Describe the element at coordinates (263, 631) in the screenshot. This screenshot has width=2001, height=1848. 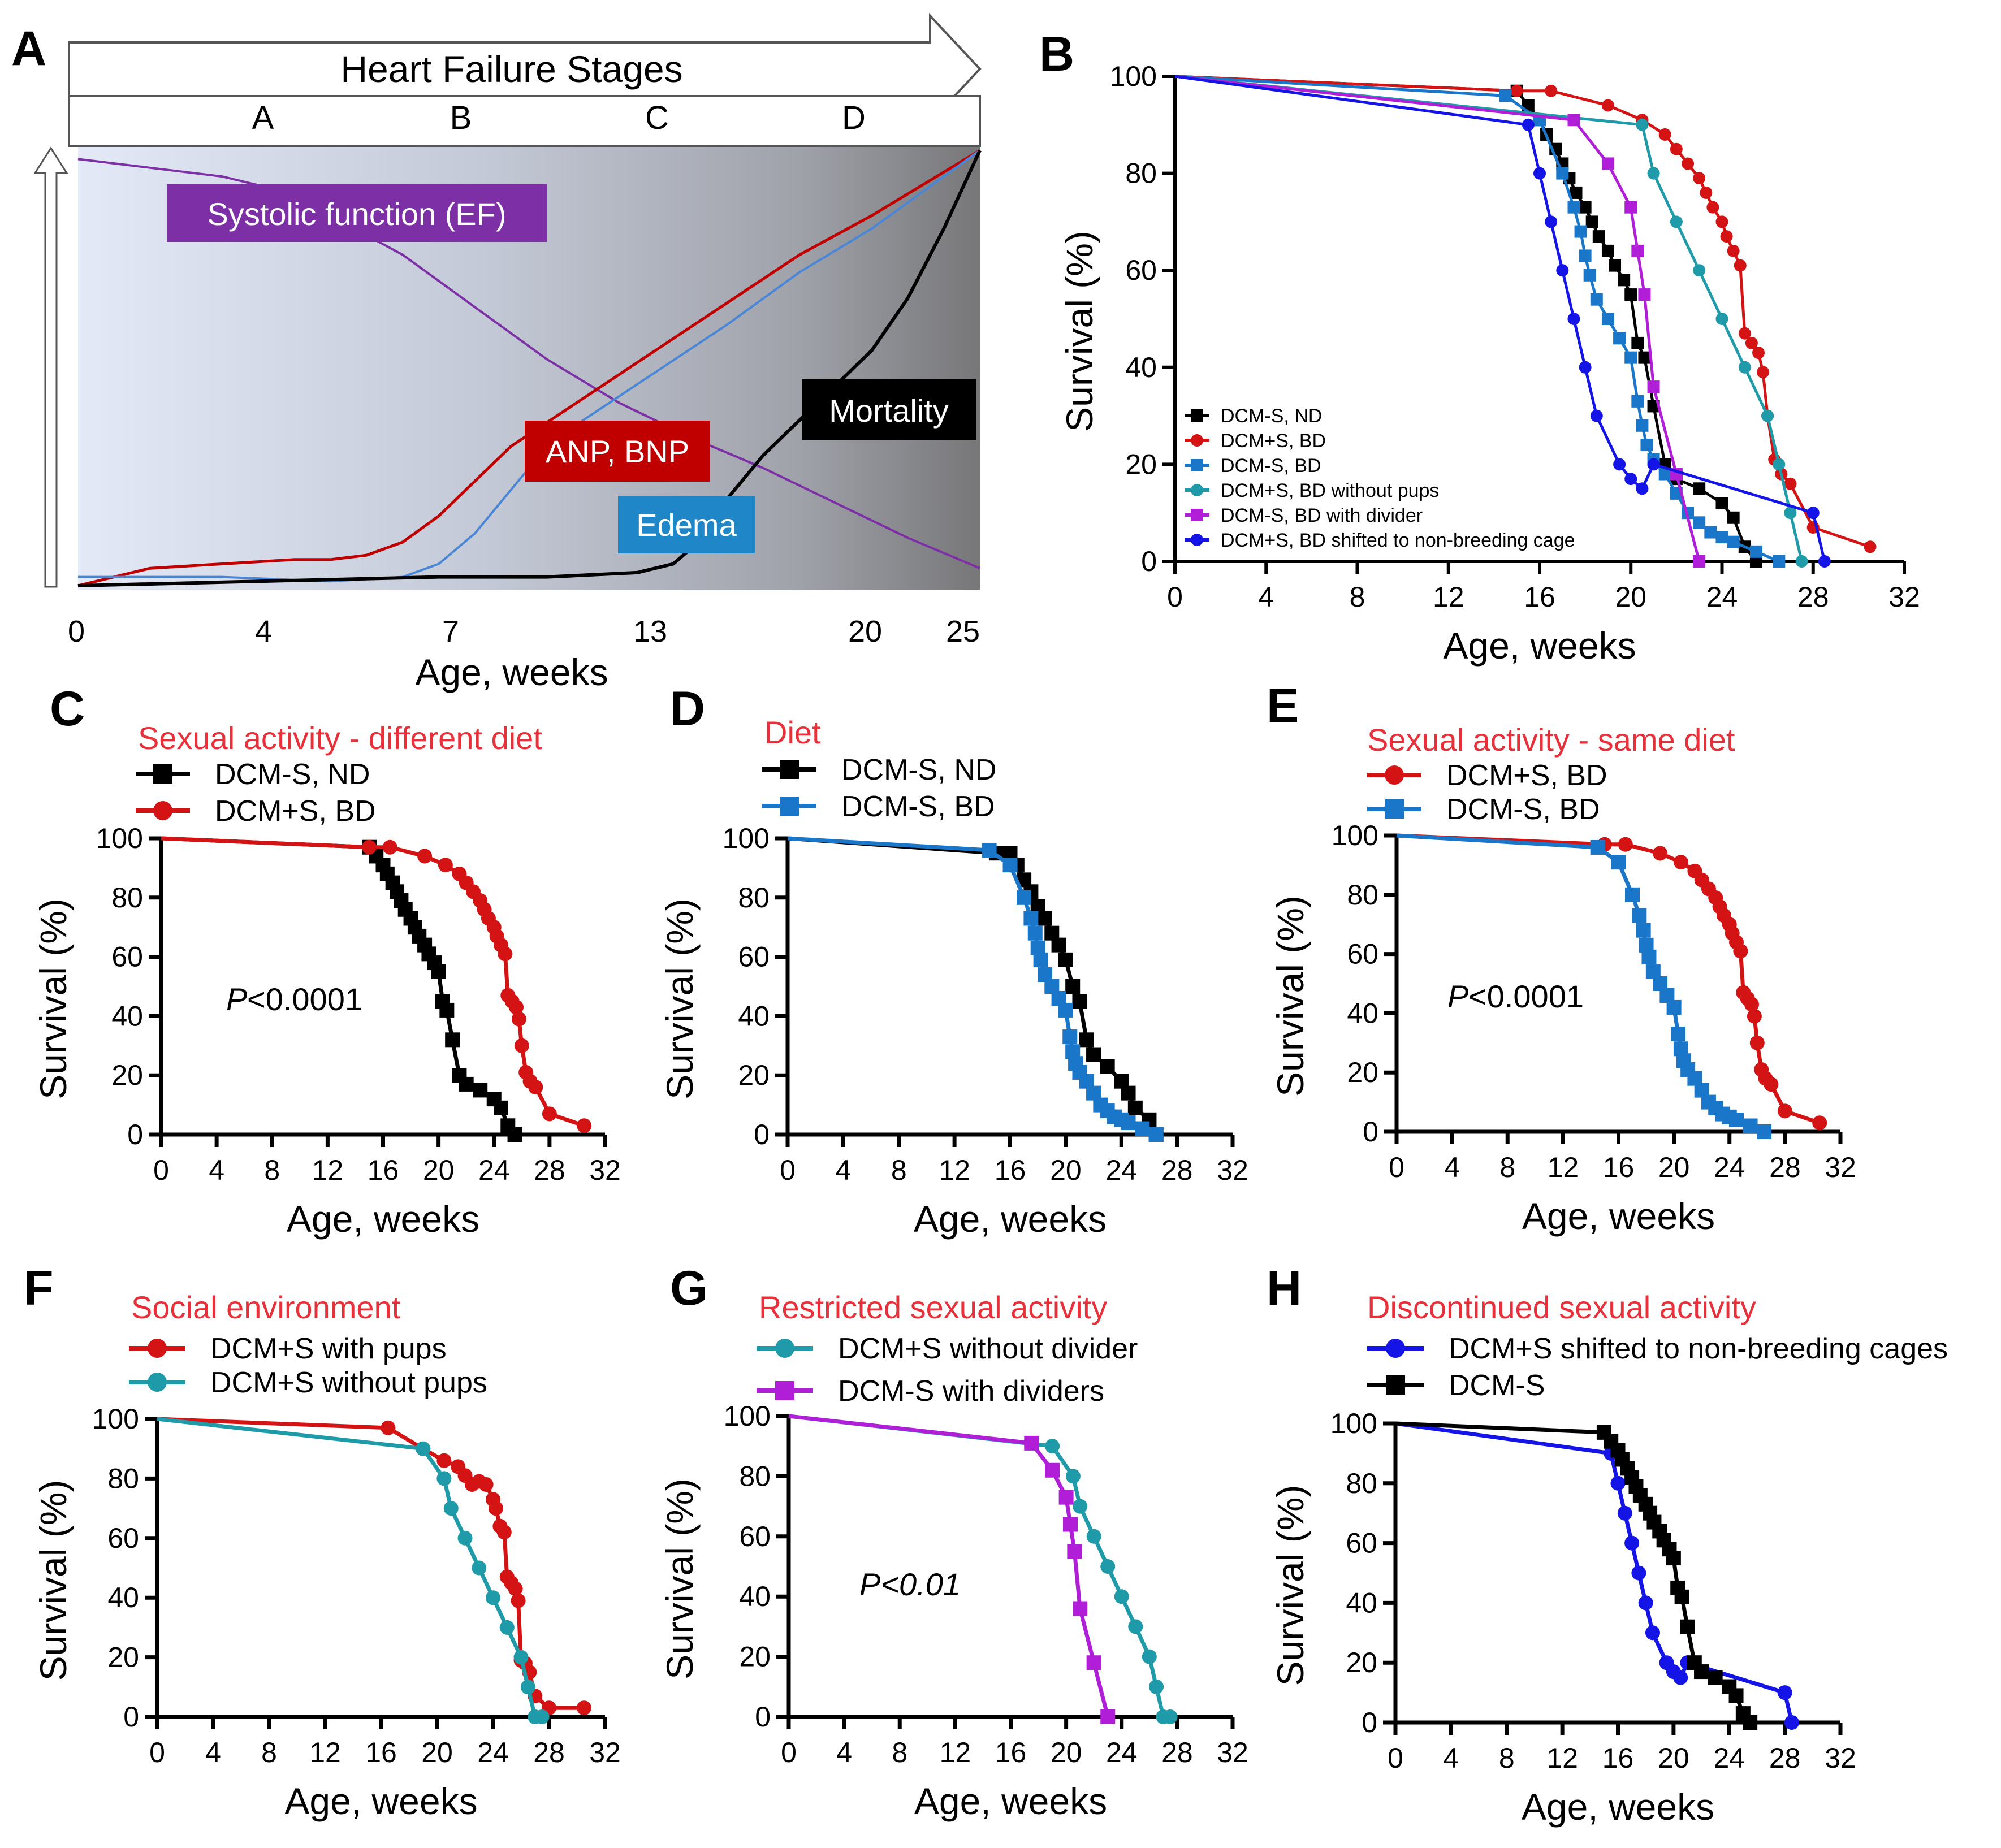
I see `age-tick-4: 4` at that location.